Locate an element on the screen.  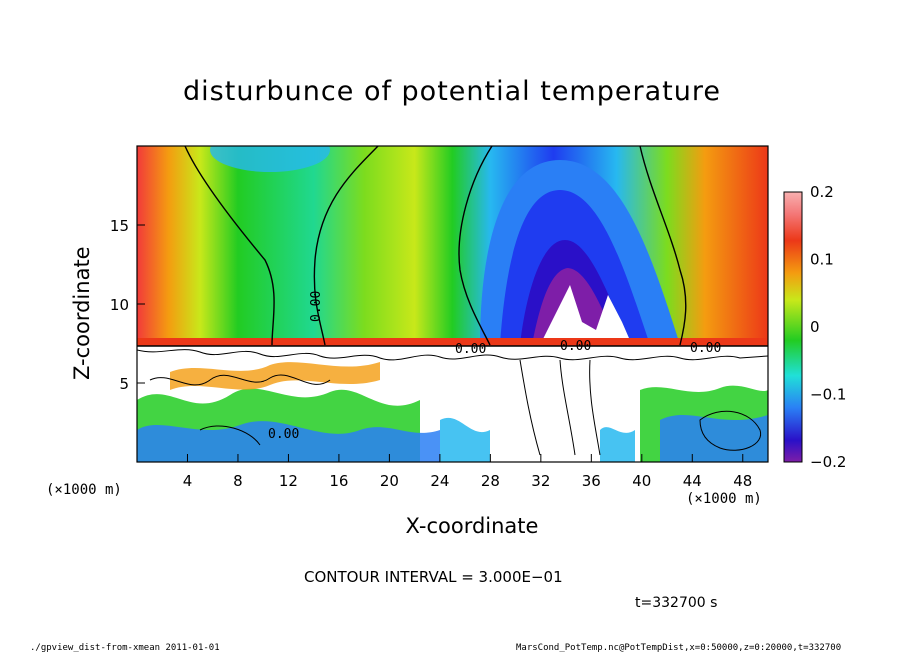
footer-script-info: ./gpview_dist-from-xmean 2011-01-01 is located at coordinates (125, 648).